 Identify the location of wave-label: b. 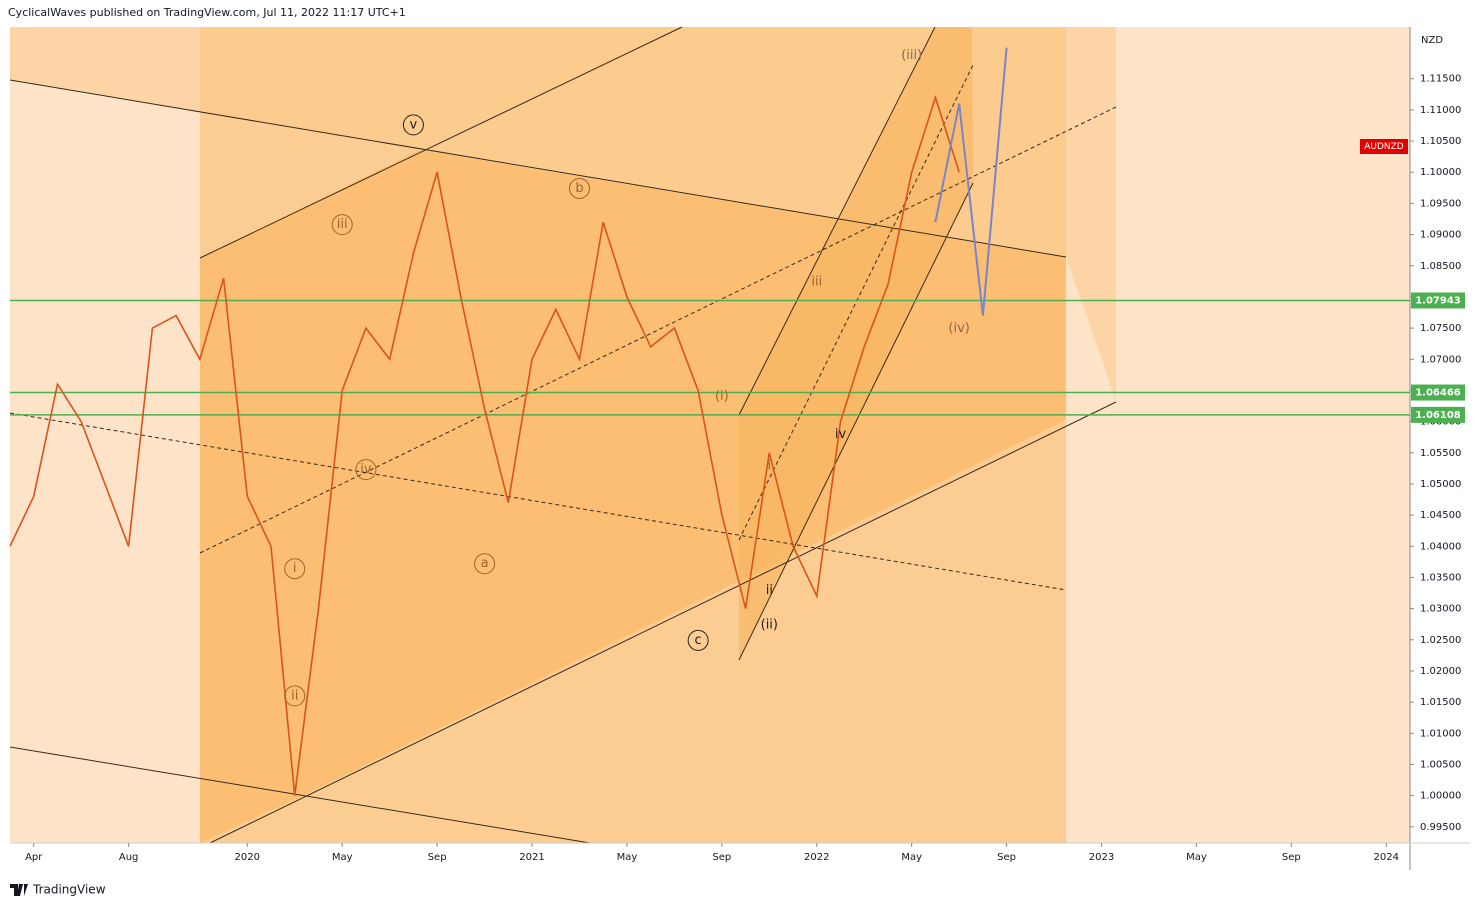
(579, 188).